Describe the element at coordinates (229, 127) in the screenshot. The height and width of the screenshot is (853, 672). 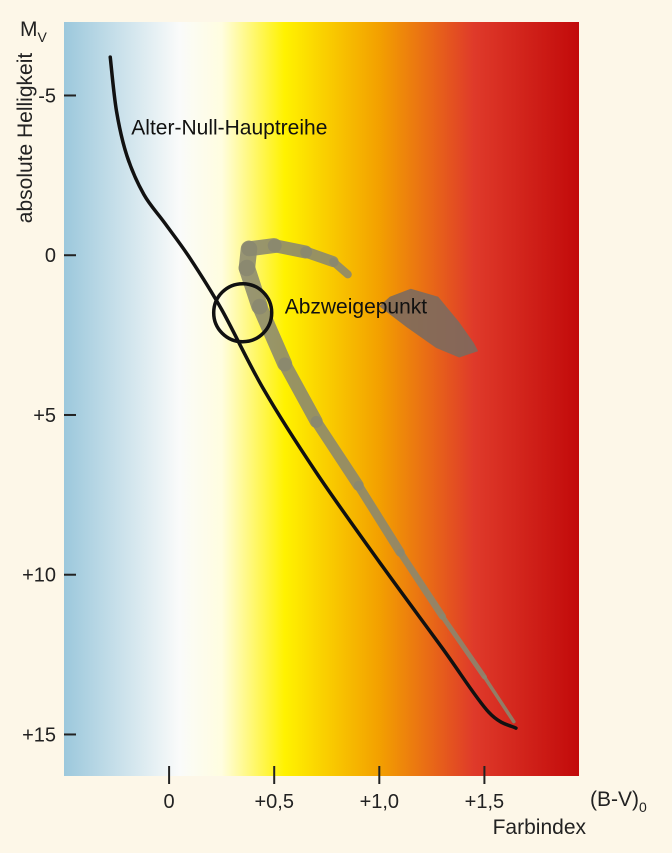
I see `zams-label: Alter-Null-Hauptreihe` at that location.